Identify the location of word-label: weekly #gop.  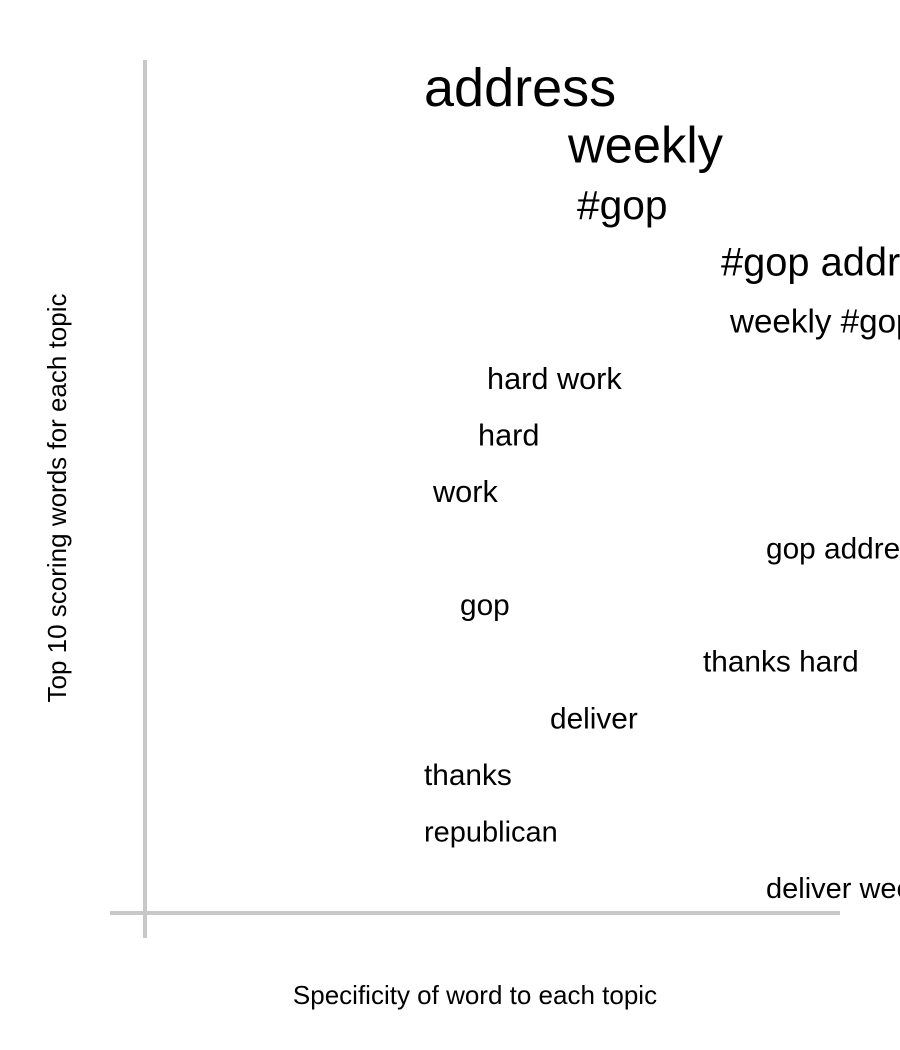
(814, 321).